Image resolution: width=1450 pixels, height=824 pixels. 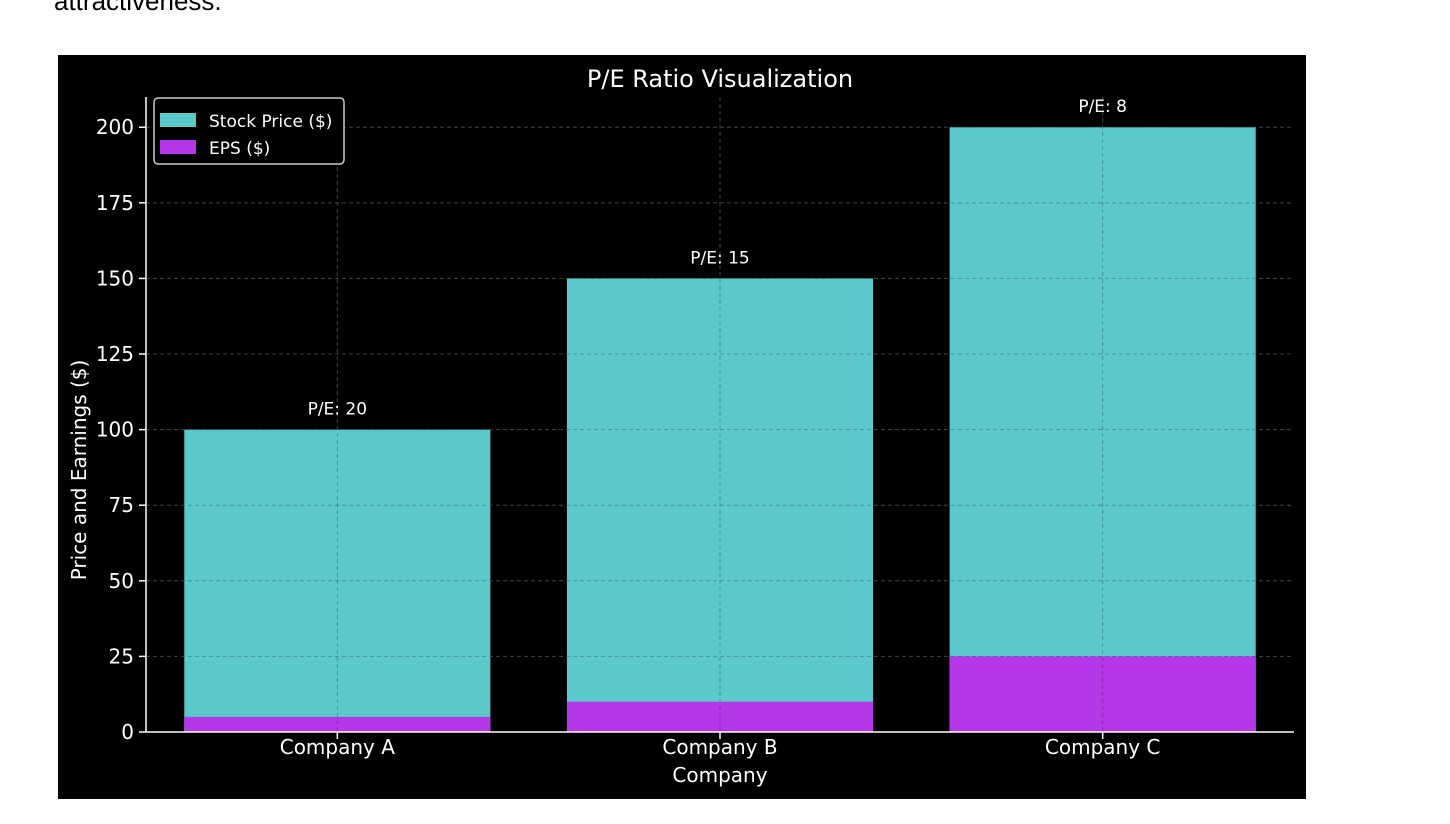 I want to click on x-tick-label: Company B, so click(x=719, y=747).